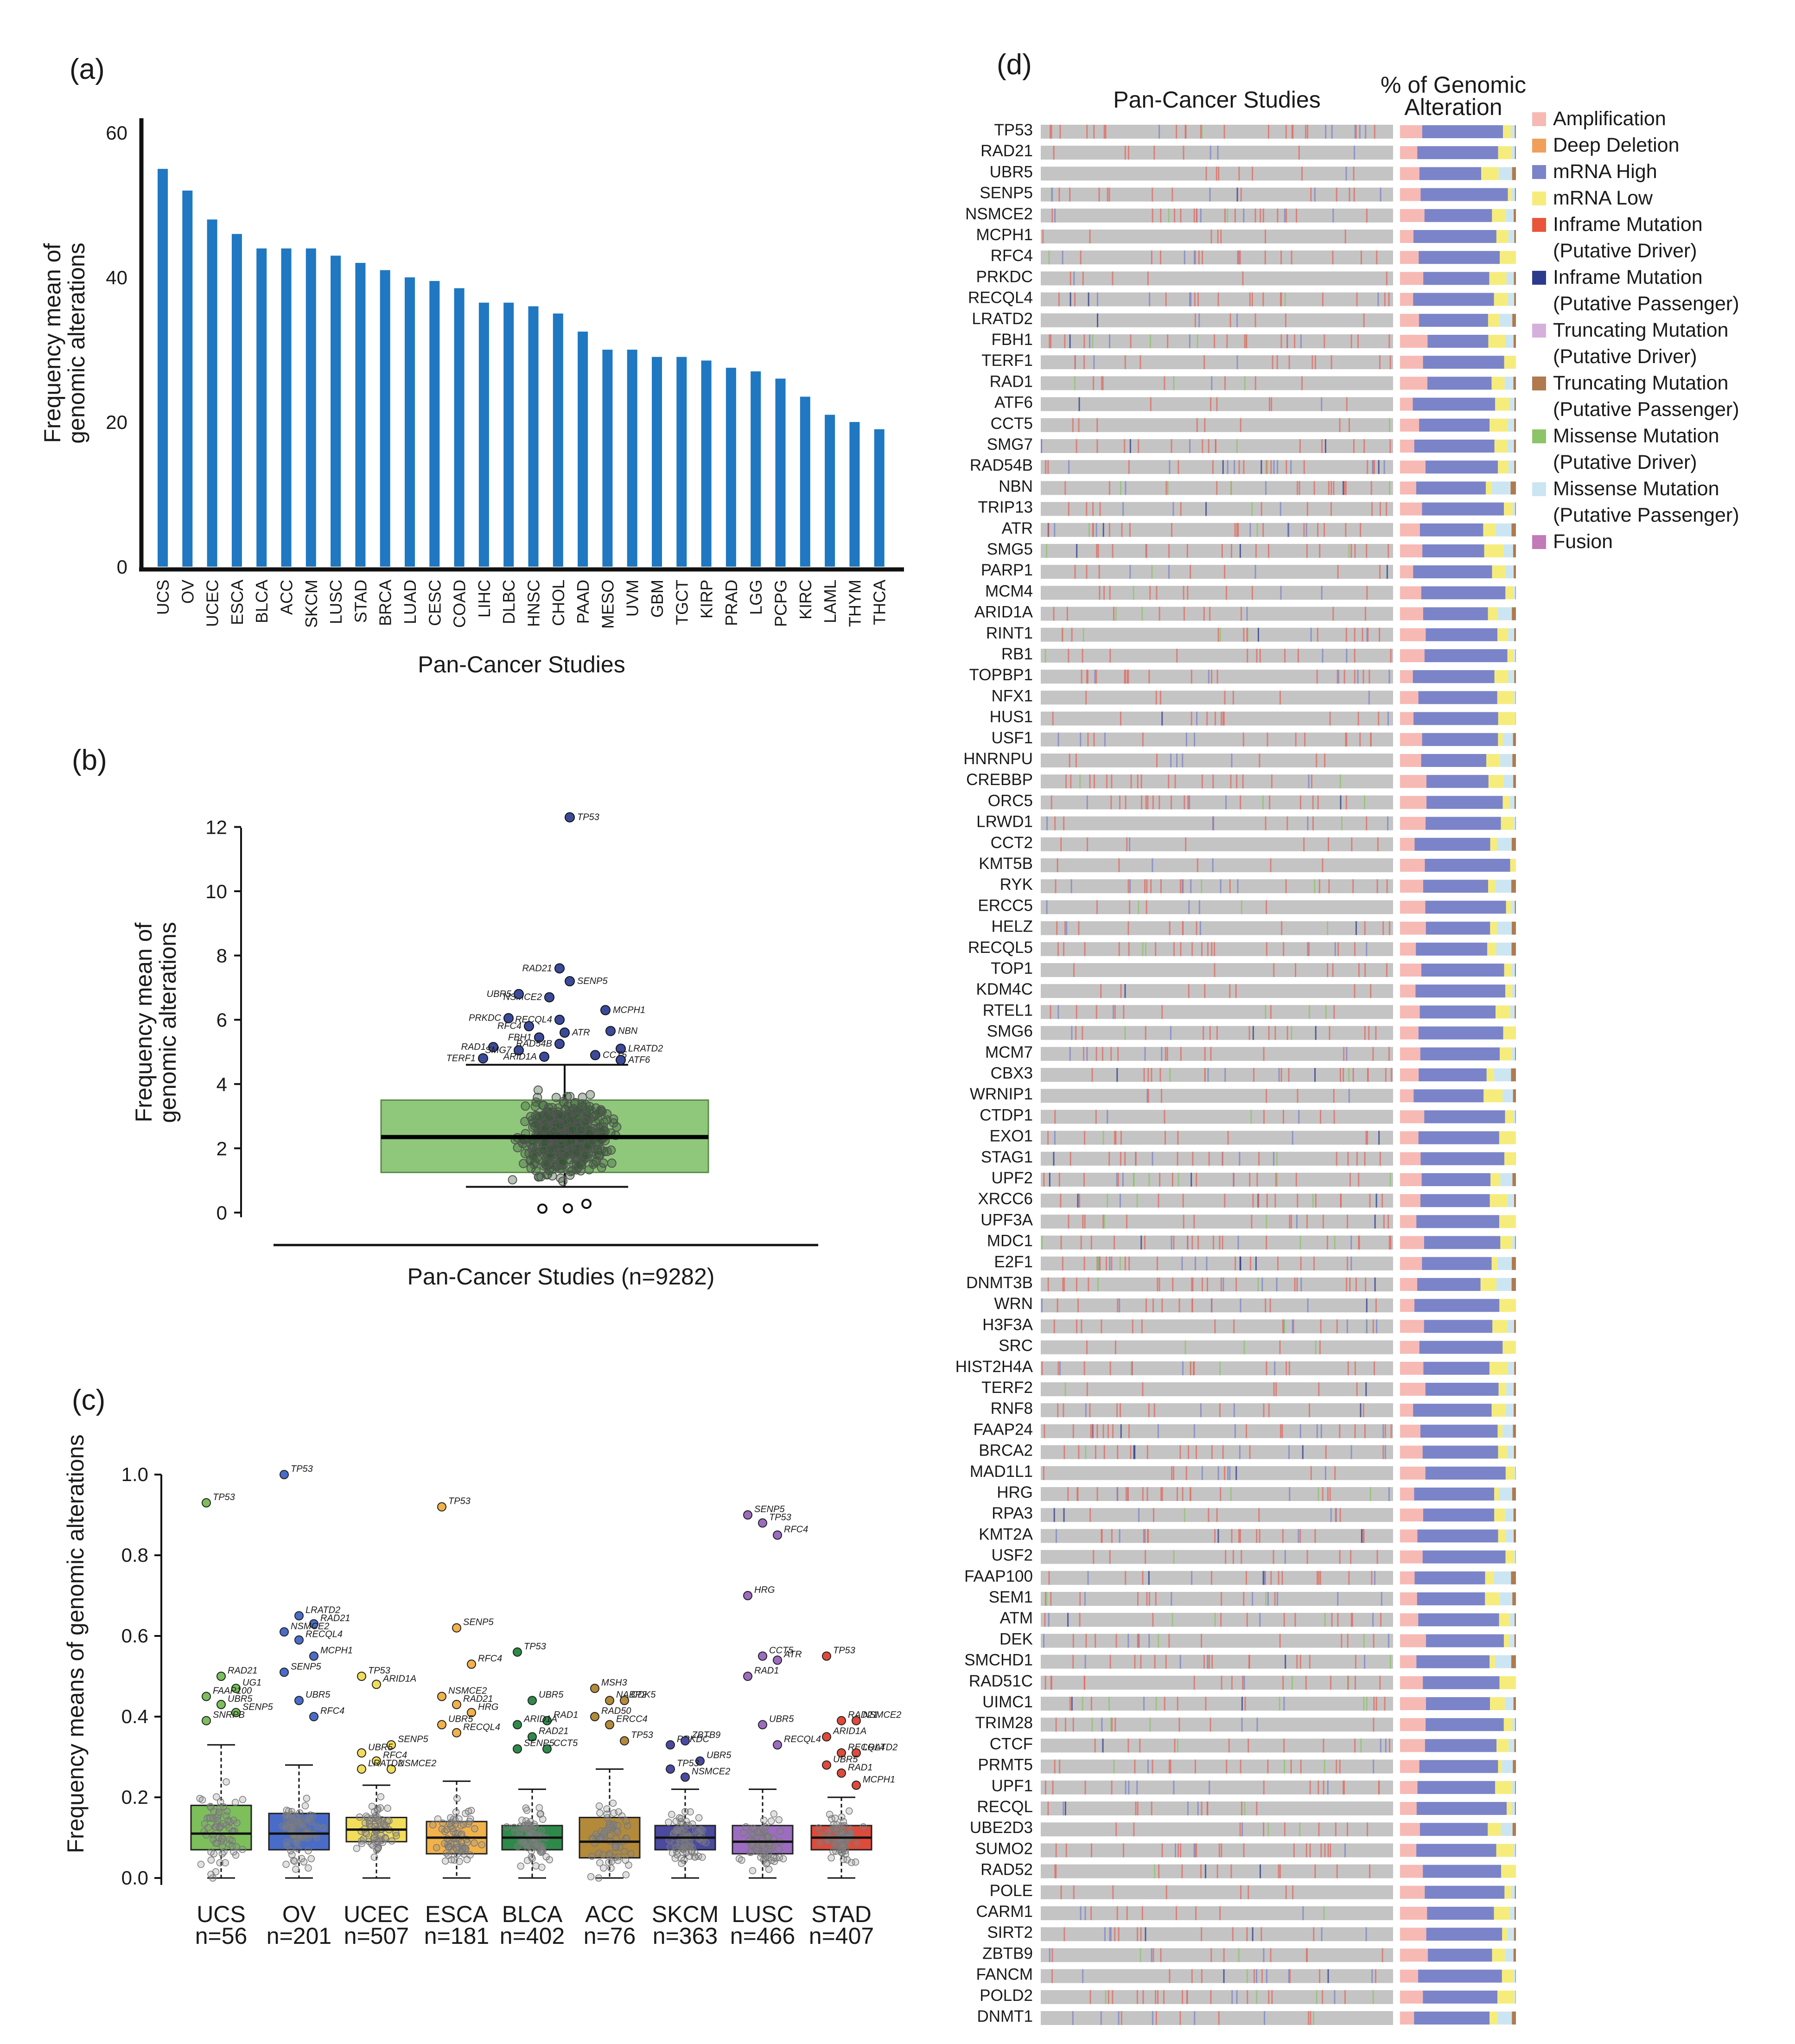  Describe the element at coordinates (1258, 1618) in the screenshot. I see `d-row-ATM: ATM` at that location.